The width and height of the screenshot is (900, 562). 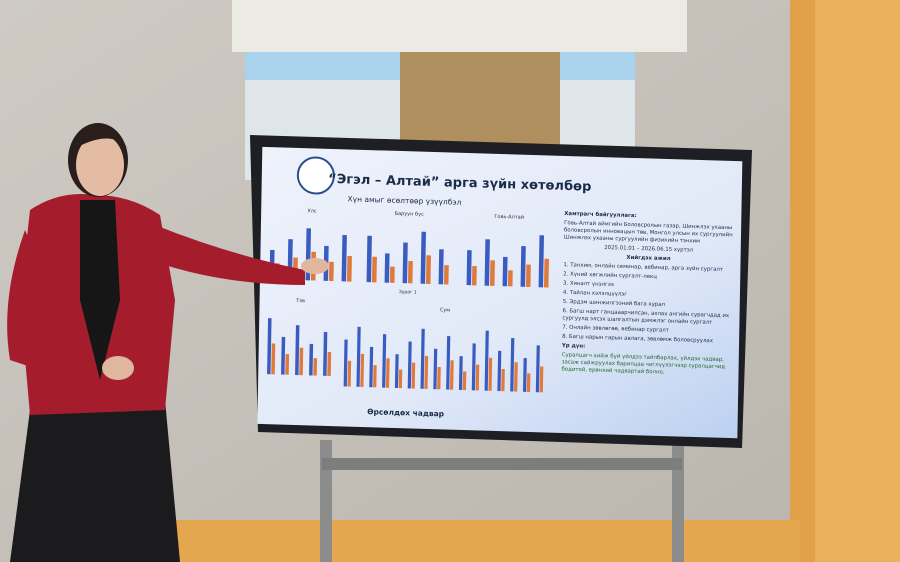 What do you see at coordinates (315, 175) in the screenshot?
I see `logo` at bounding box center [315, 175].